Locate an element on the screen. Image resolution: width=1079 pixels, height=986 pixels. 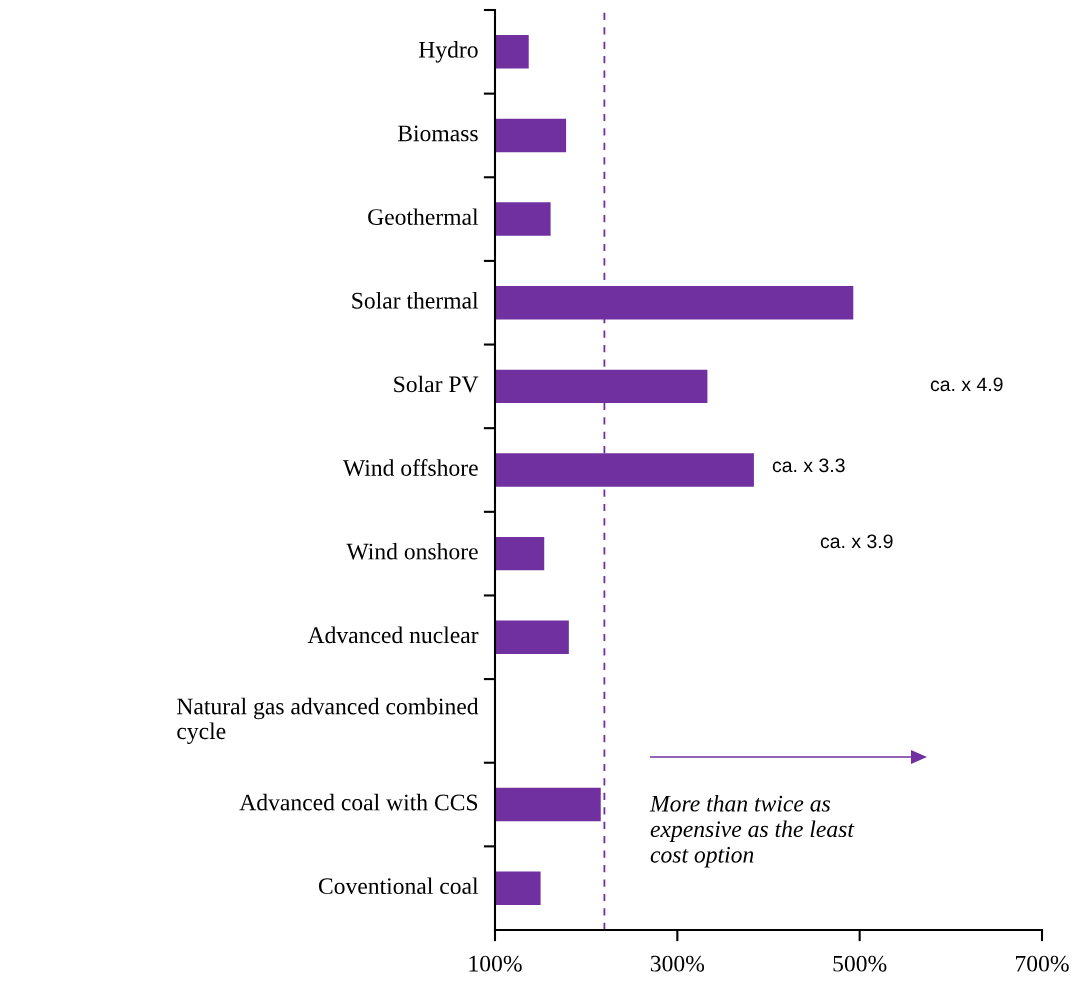
annotation: ca. x 4.9 is located at coordinates (966, 384).